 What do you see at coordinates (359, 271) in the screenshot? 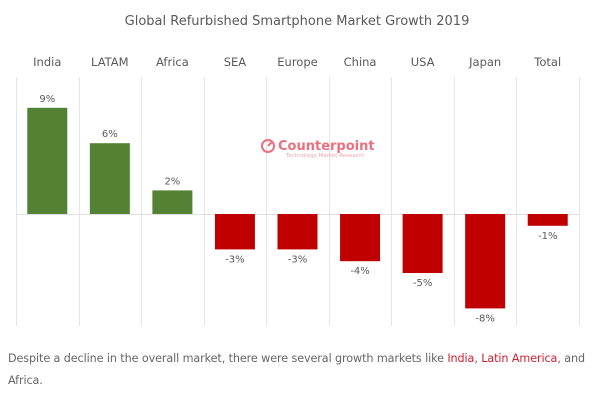
I see `data-label: -4%` at bounding box center [359, 271].